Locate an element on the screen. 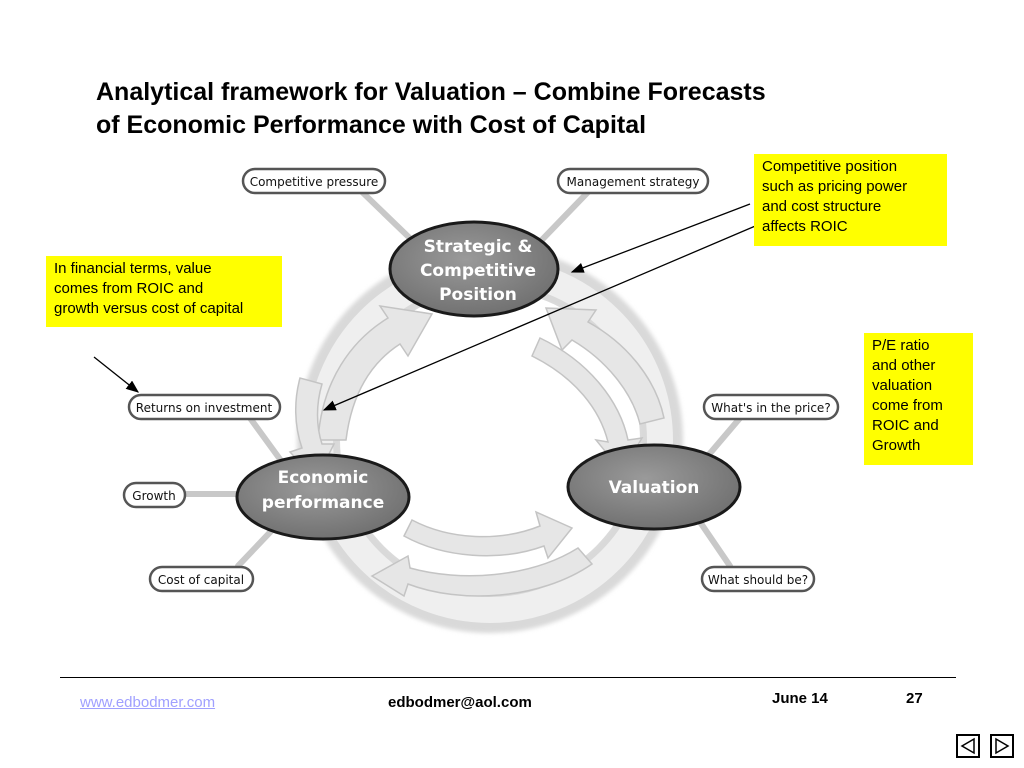 The height and width of the screenshot is (768, 1024). note-competitive-line-3: and cost structure is located at coordinates (822, 206).